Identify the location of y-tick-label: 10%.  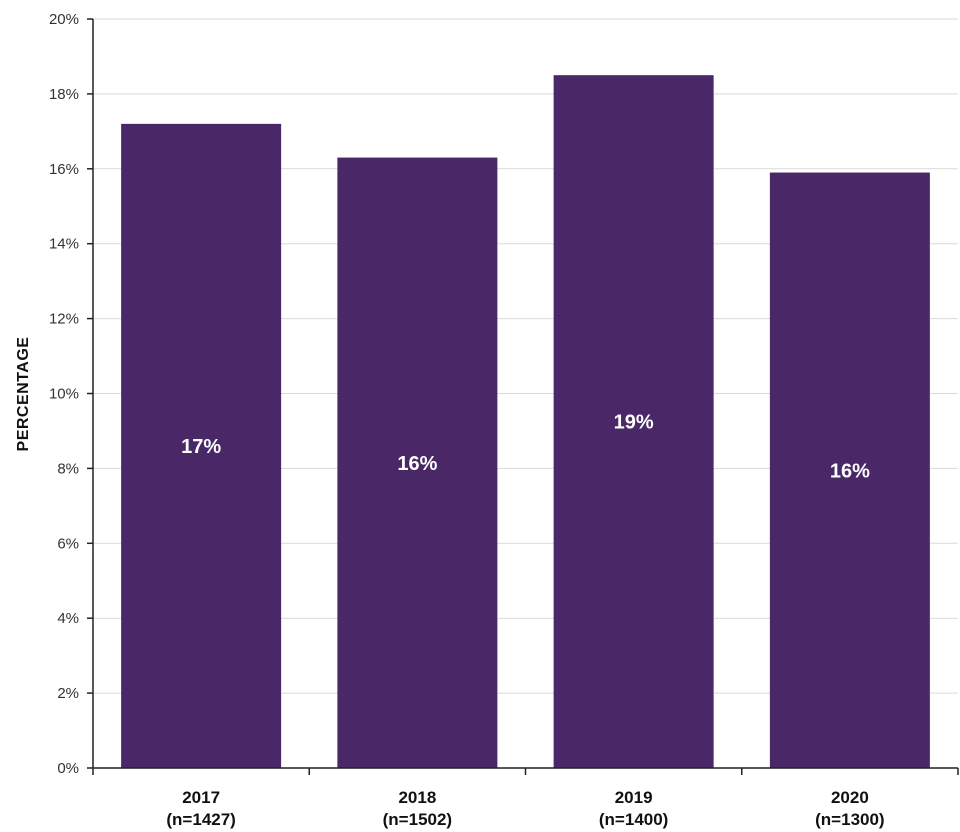
(64, 394).